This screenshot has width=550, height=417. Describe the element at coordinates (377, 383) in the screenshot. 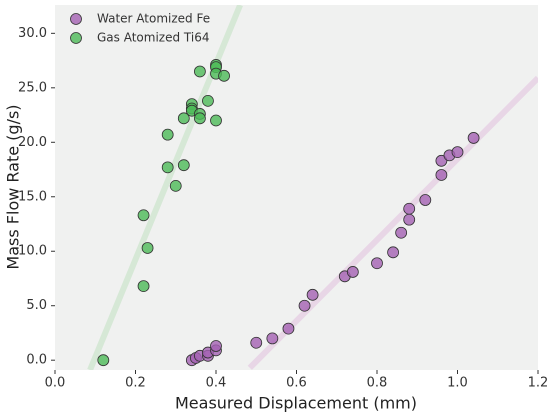

I see `x-tick-label: 0.8` at that location.